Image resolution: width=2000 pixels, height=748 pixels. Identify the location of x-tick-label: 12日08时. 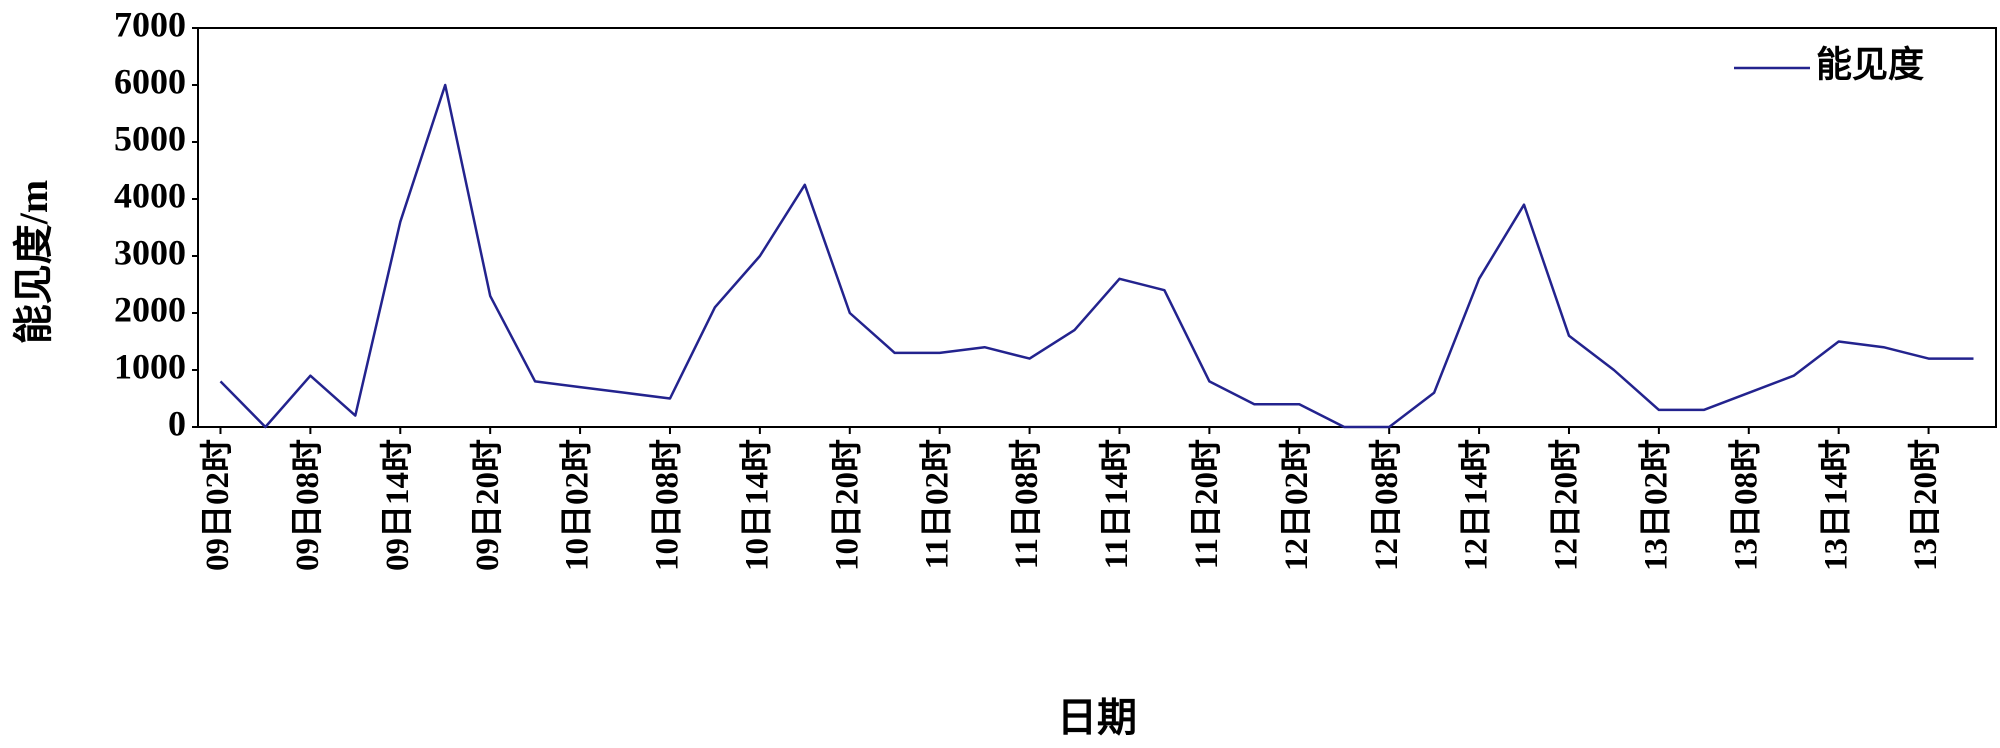
(1386, 505).